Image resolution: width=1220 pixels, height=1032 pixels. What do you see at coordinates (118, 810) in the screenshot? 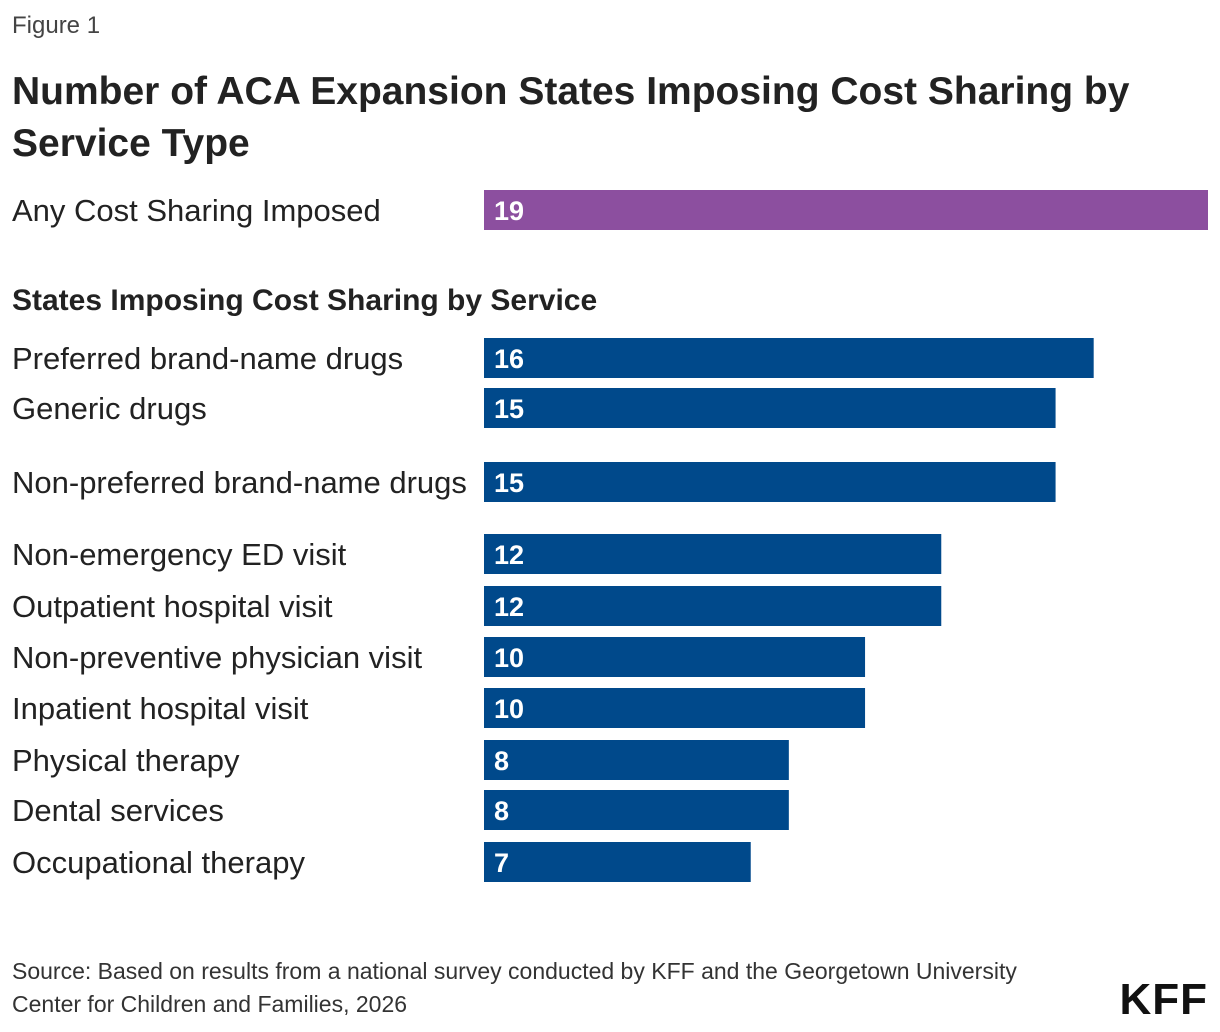
I see `category-label-dental-services: Dental services` at bounding box center [118, 810].